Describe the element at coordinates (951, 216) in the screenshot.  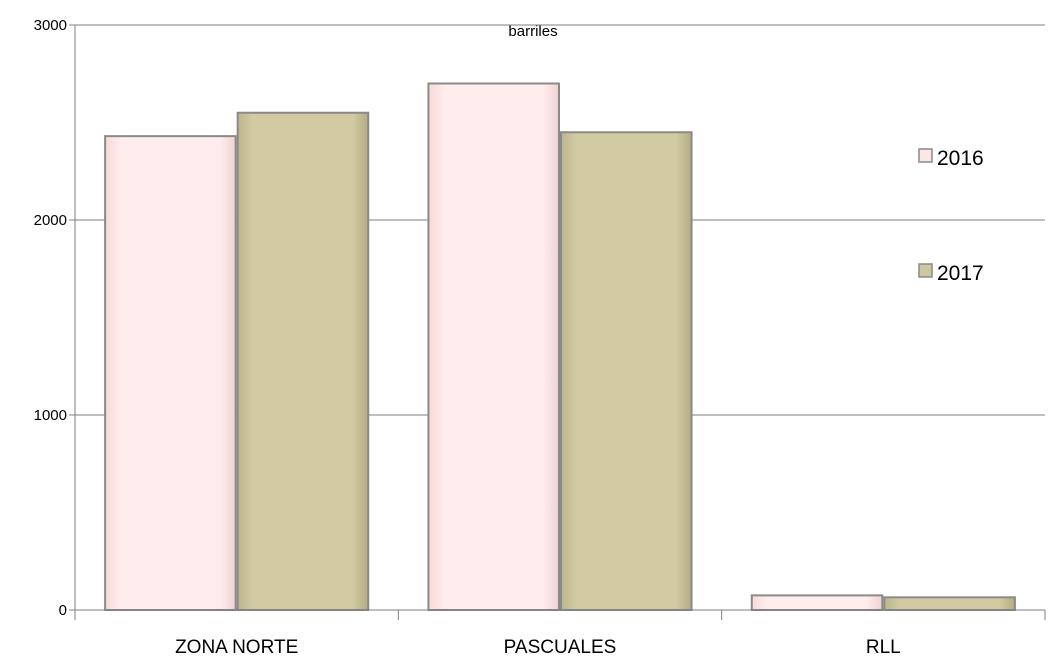
I see `legend: 2016 2017` at that location.